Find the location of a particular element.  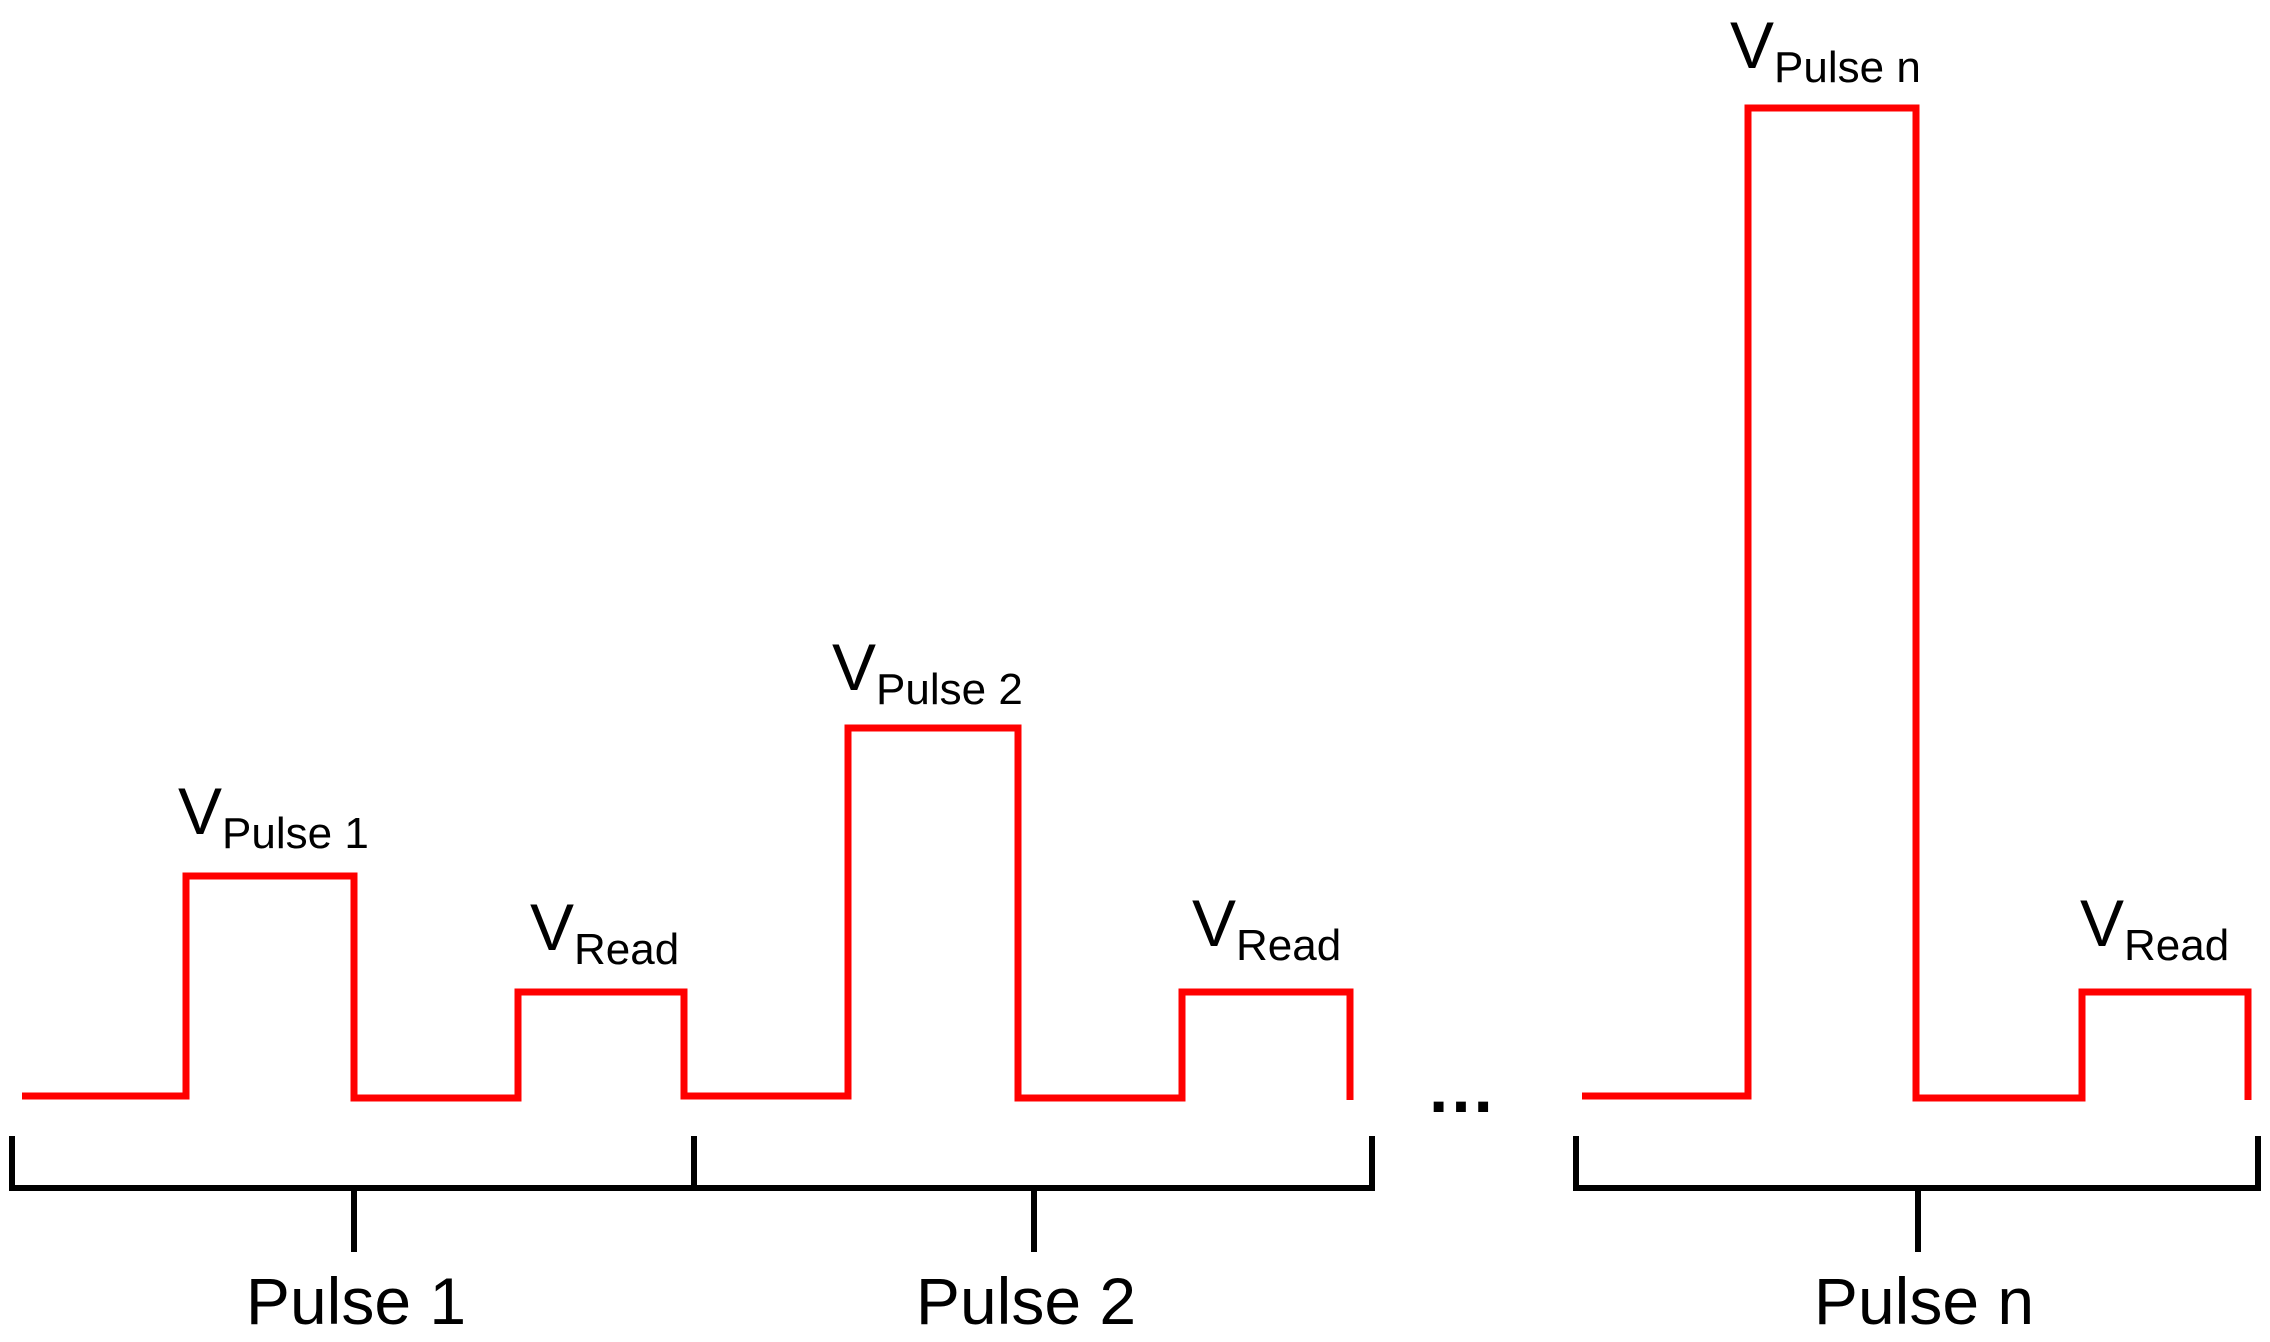

label-v-read-2: VRead is located at coordinates (1266, 928).